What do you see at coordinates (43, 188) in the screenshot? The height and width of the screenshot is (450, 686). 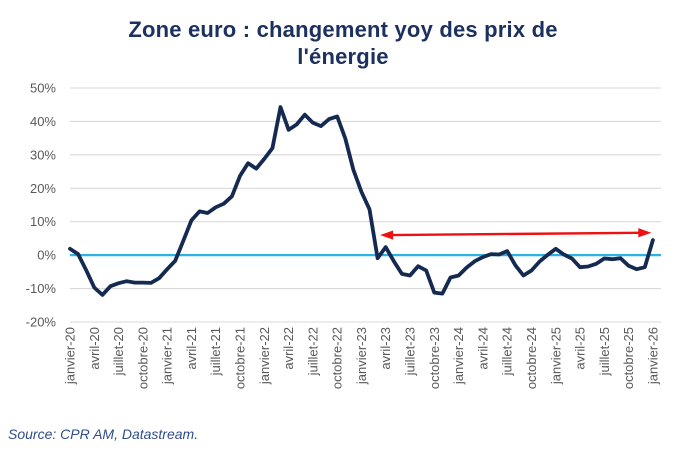 I see `y-axis-tick-label: 20%` at bounding box center [43, 188].